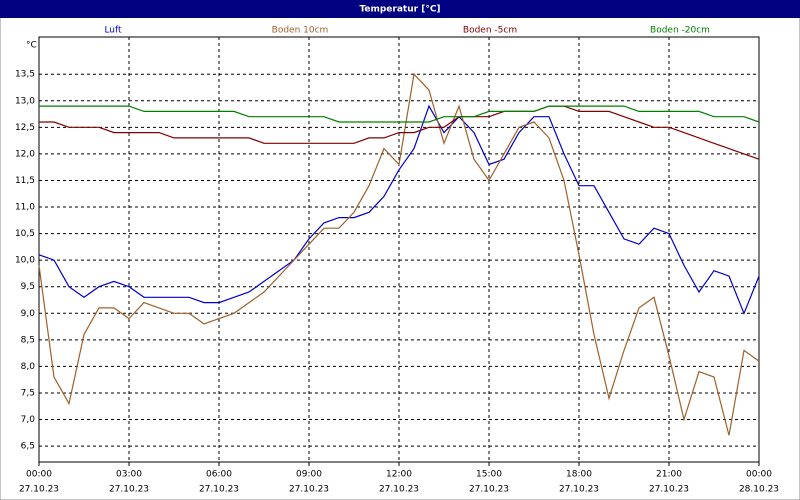 The image size is (800, 500). I want to click on y-tick-label: 10,5, so click(25, 234).